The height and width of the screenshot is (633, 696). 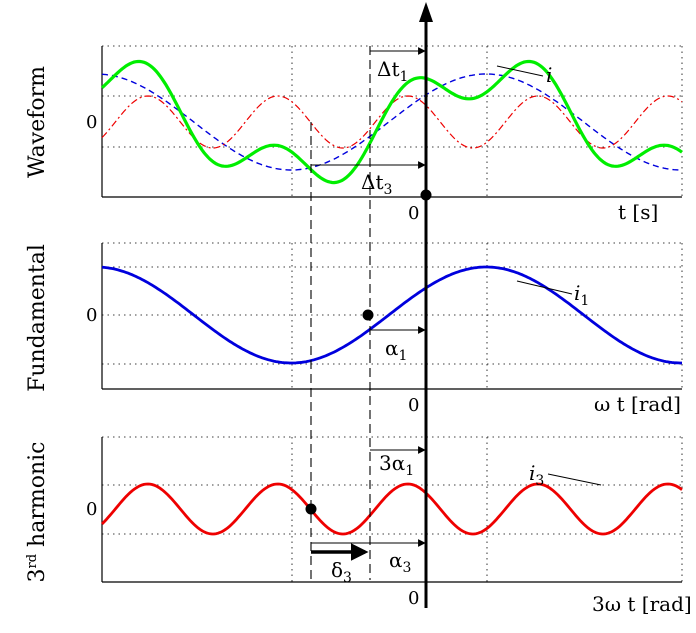 What do you see at coordinates (340, 313) in the screenshot?
I see `guide-lines` at bounding box center [340, 313].